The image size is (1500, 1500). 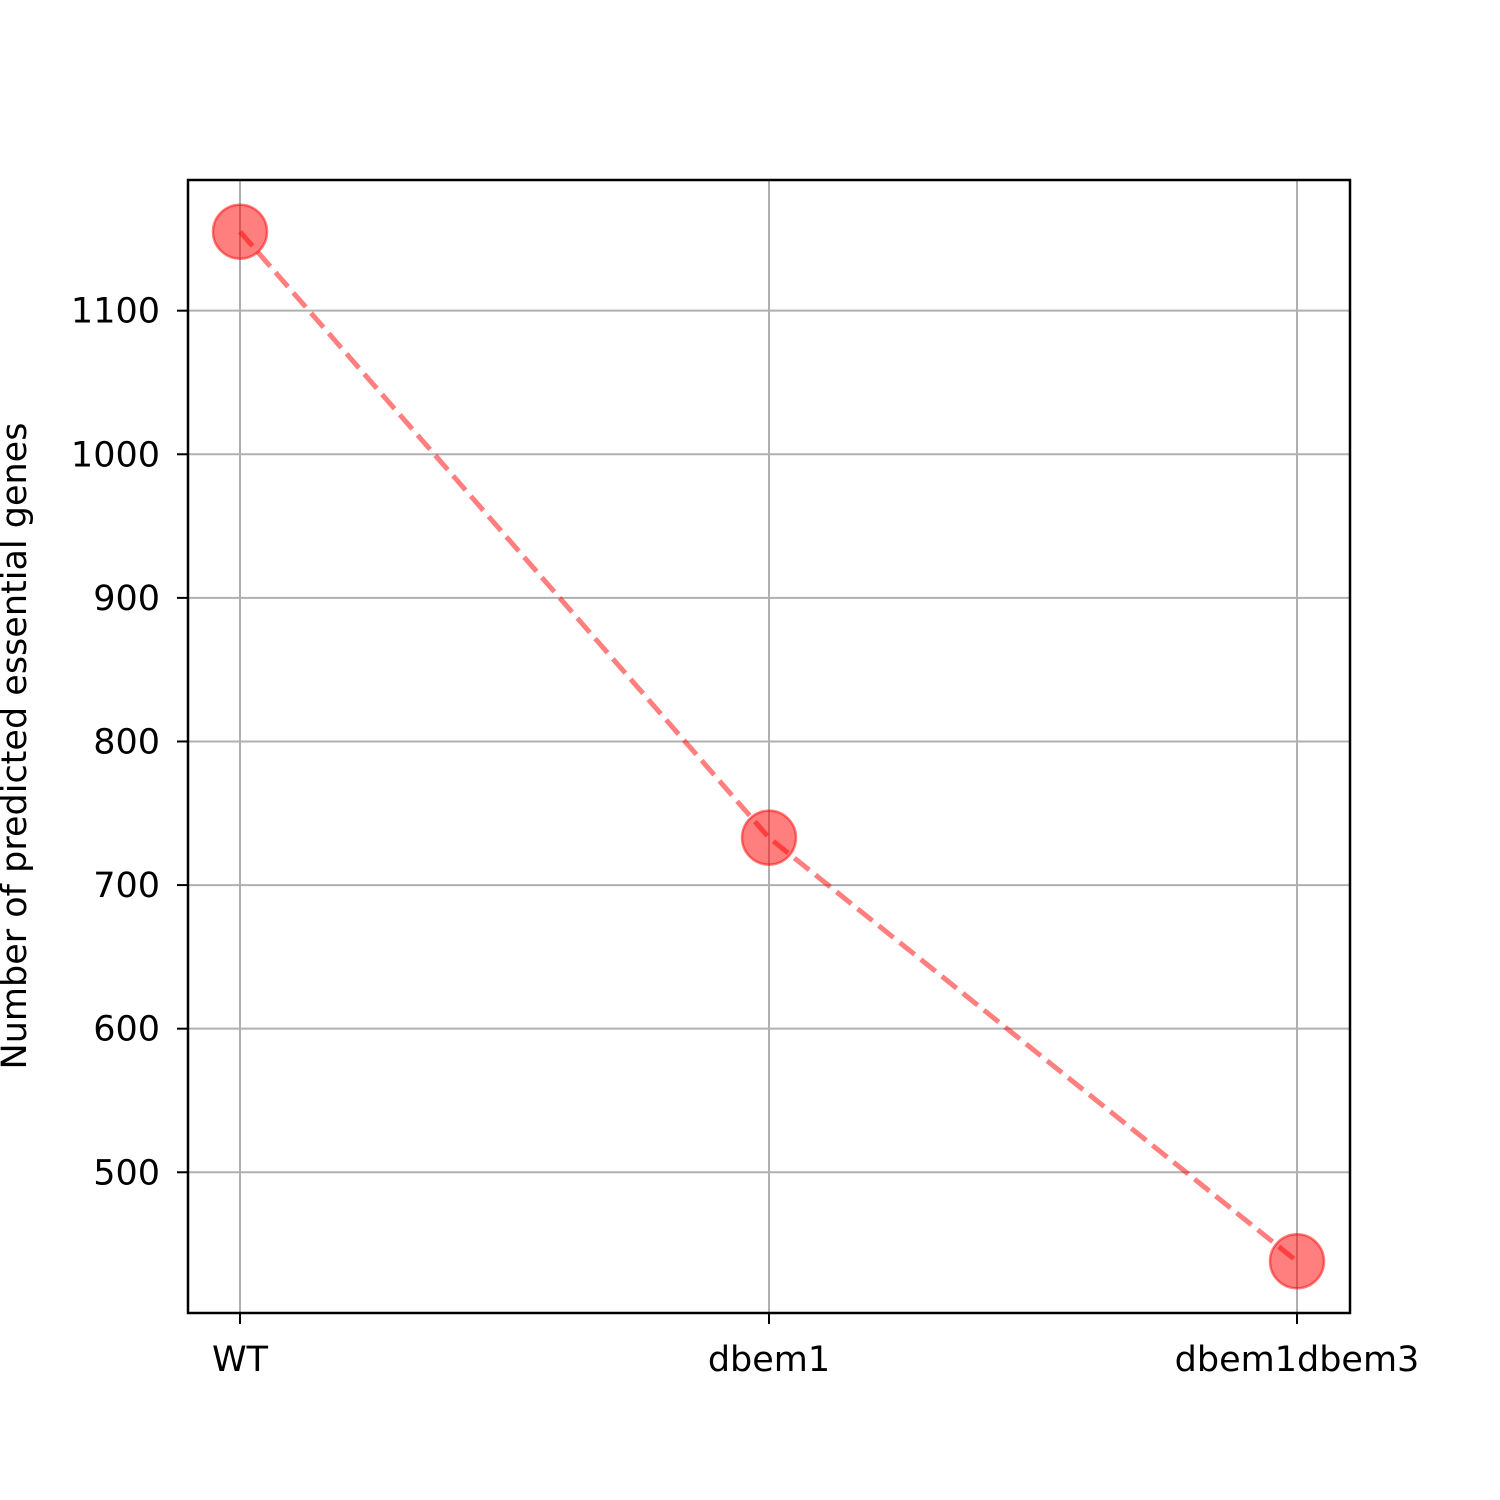 I want to click on x-tick-label: dbem1dbem3, so click(x=1297, y=1360).